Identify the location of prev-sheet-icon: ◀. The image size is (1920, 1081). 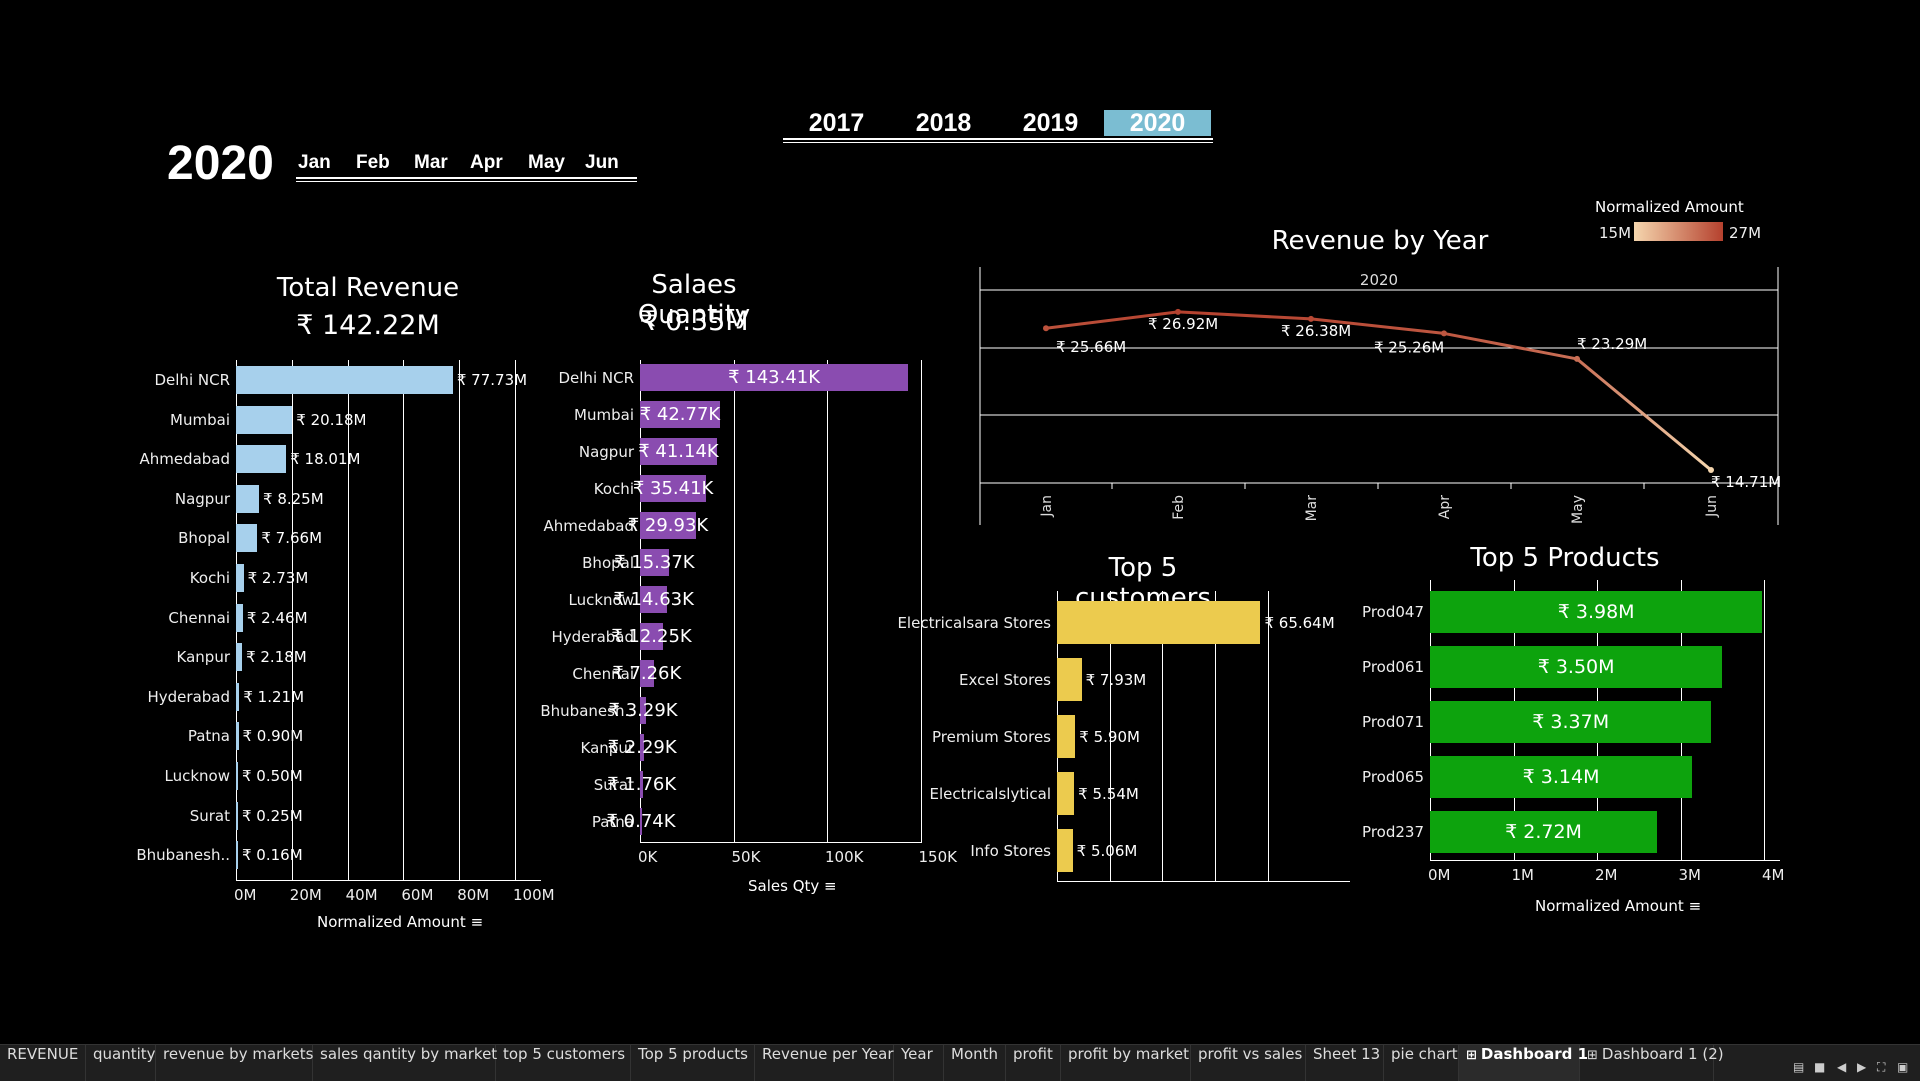
(1842, 1067).